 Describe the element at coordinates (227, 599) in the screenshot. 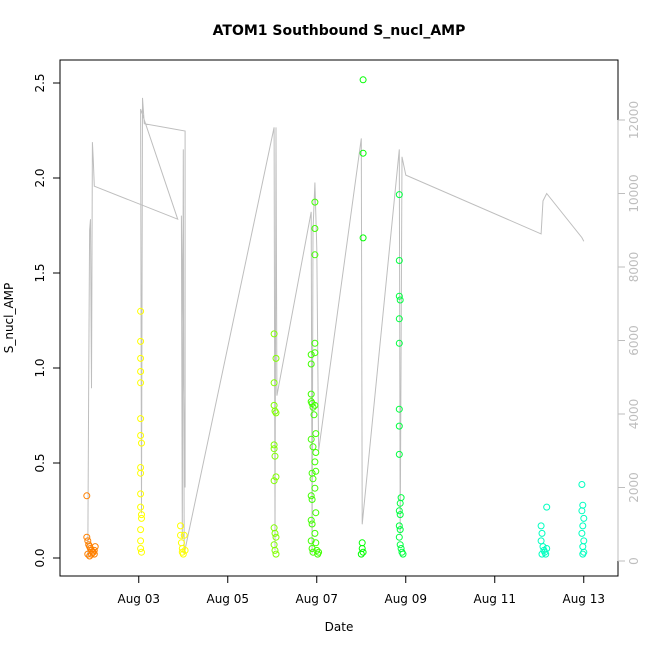

I see `x-tick-label: Aug 05` at that location.